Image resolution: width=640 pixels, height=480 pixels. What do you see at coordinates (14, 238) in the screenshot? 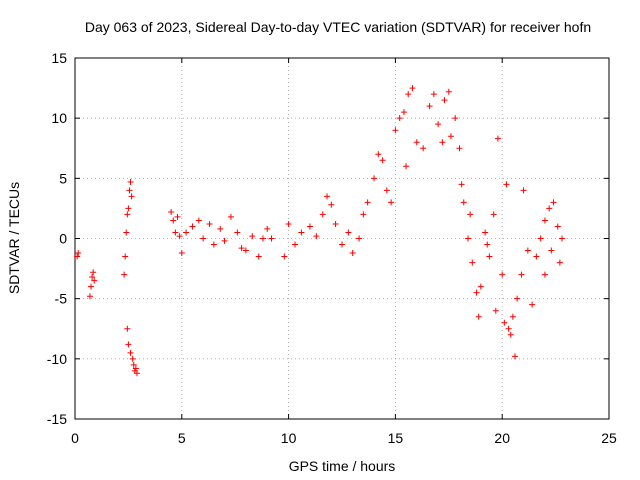
I see `y-axis-label: SDTVAR / TECUs` at bounding box center [14, 238].